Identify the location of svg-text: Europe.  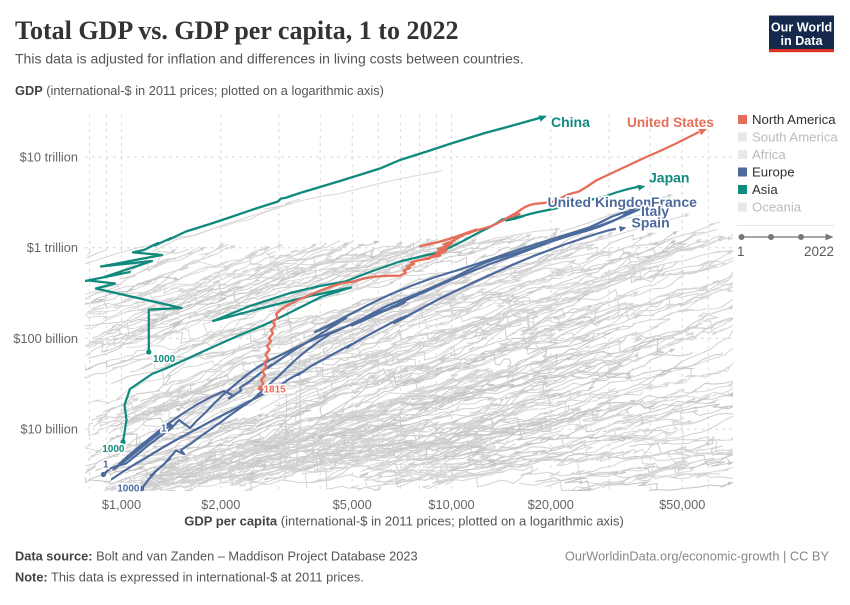
(773, 172).